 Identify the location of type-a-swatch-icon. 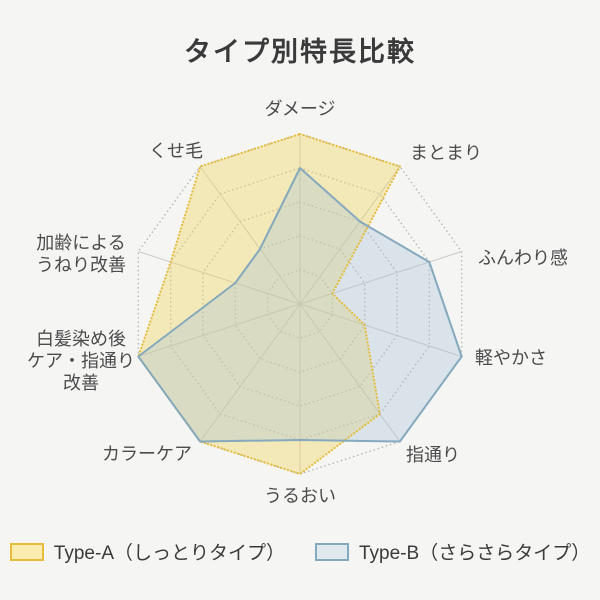
(26, 551).